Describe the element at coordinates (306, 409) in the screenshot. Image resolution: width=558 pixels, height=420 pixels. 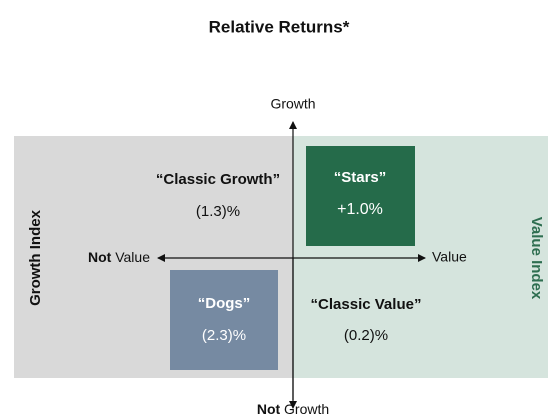
I see `axis-label-text: Growth` at that location.